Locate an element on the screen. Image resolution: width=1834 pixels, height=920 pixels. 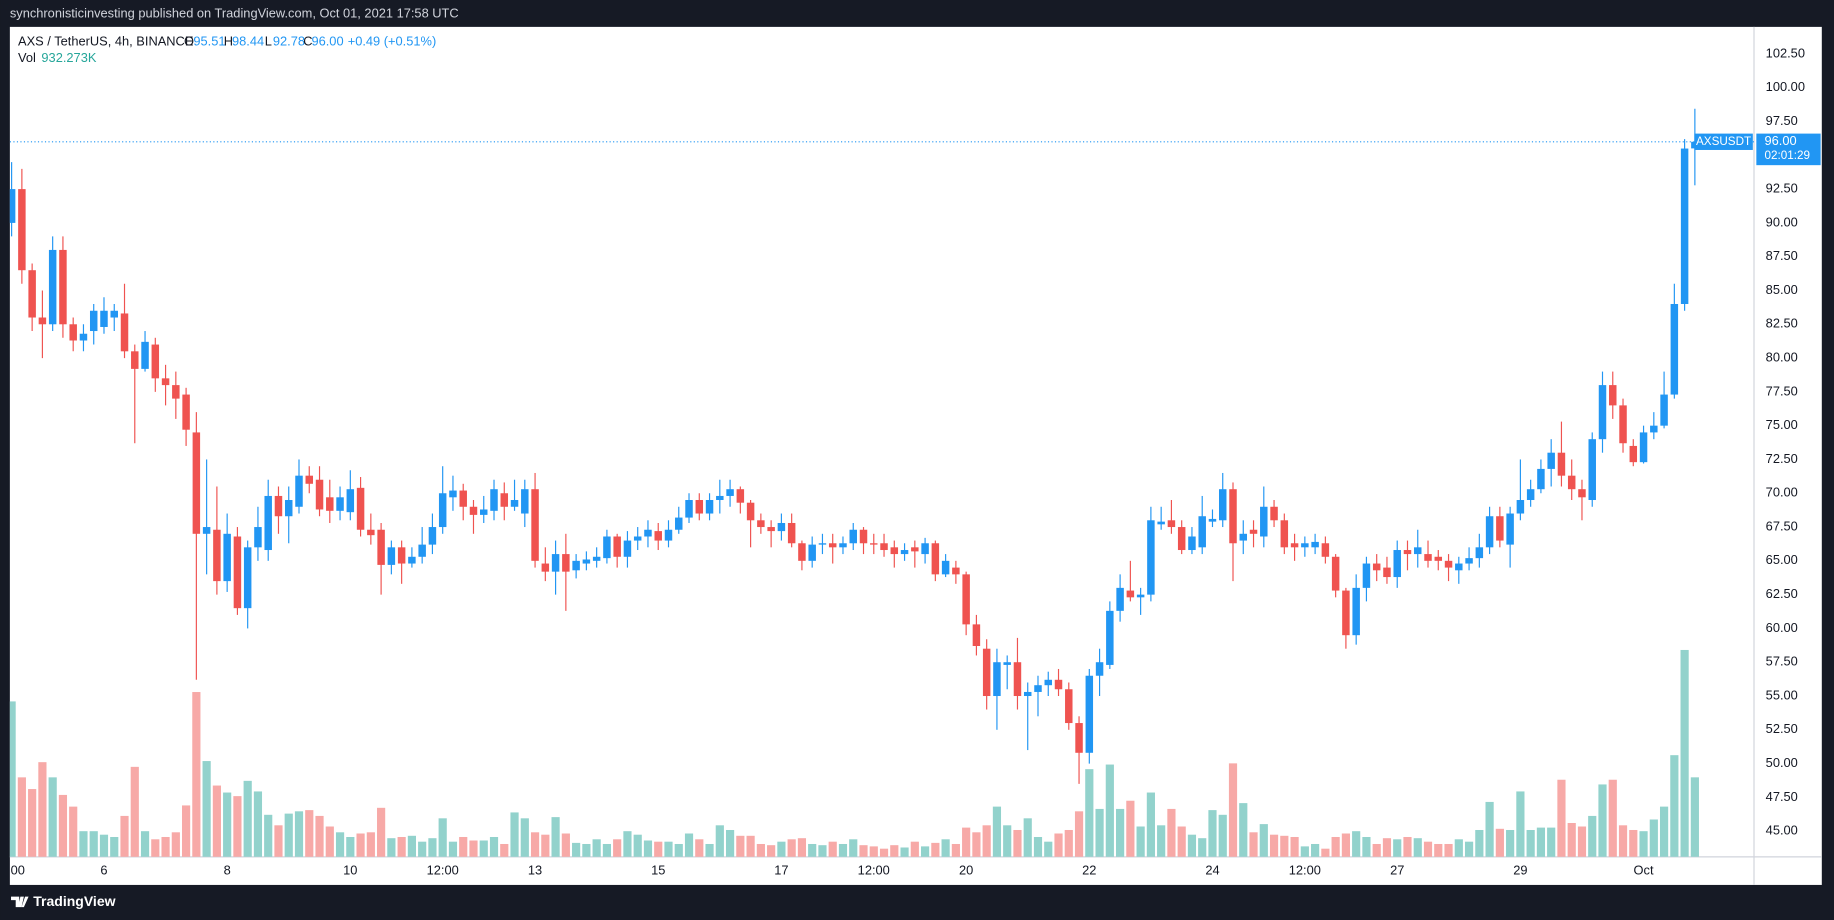
x-tick-label: 22 is located at coordinates (1089, 869).